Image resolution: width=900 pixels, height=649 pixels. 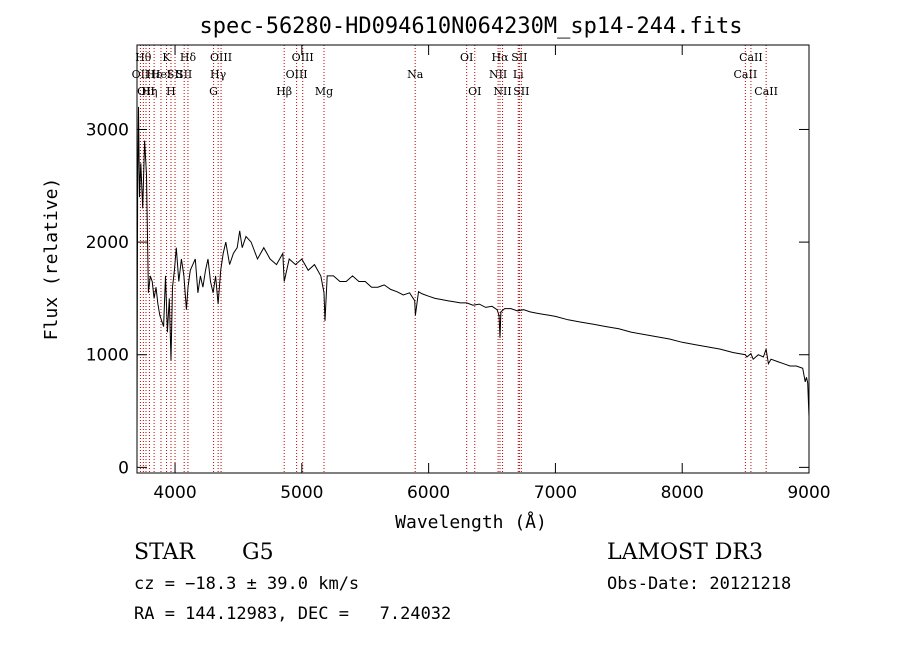 I want to click on line-marker-label: Hε, so click(x=154, y=74).